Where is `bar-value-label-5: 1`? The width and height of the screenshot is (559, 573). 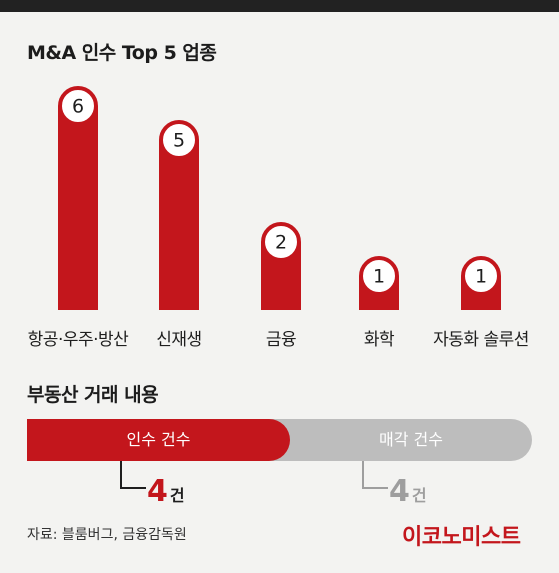
bar-value-label-5: 1 is located at coordinates (481, 277).